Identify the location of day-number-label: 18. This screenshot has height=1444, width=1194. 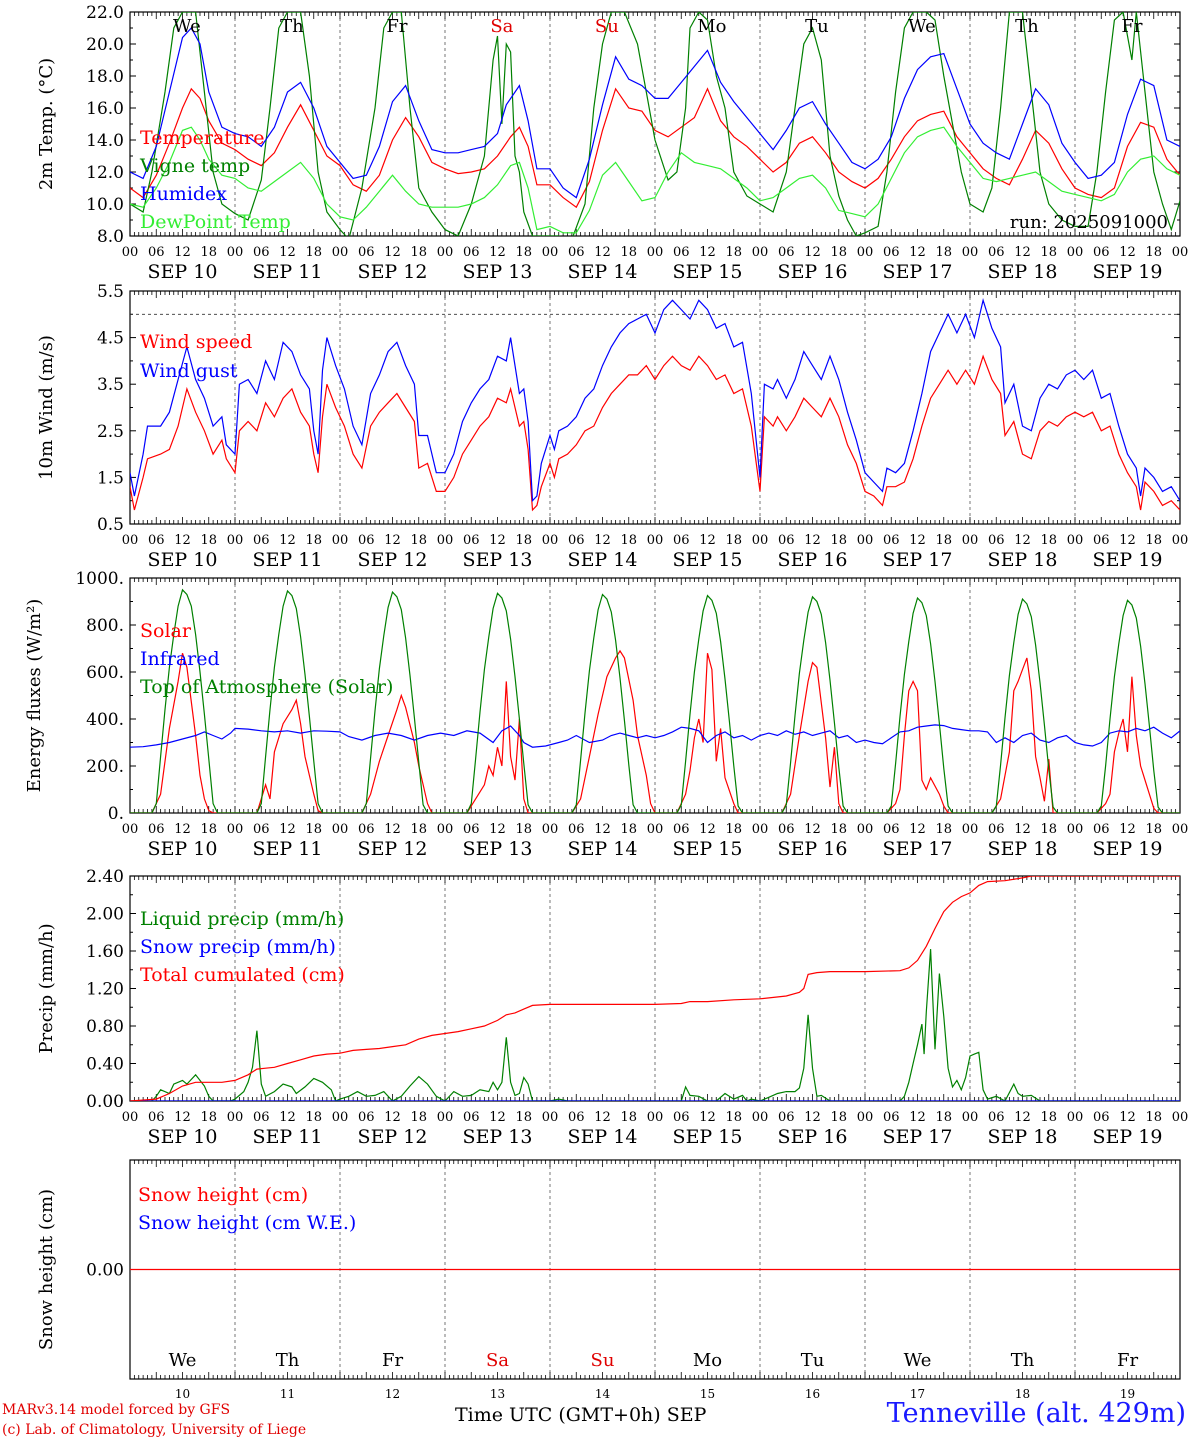
(1022, 1394).